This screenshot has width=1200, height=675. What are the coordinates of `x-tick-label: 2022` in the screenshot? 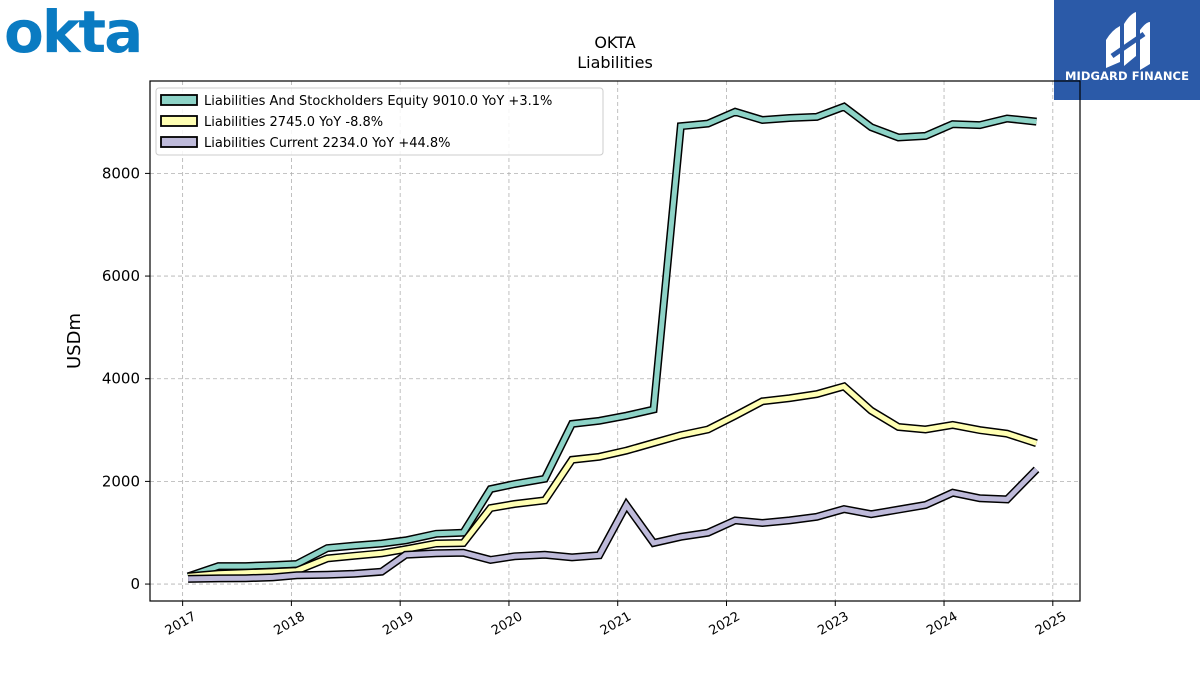 It's located at (725, 624).